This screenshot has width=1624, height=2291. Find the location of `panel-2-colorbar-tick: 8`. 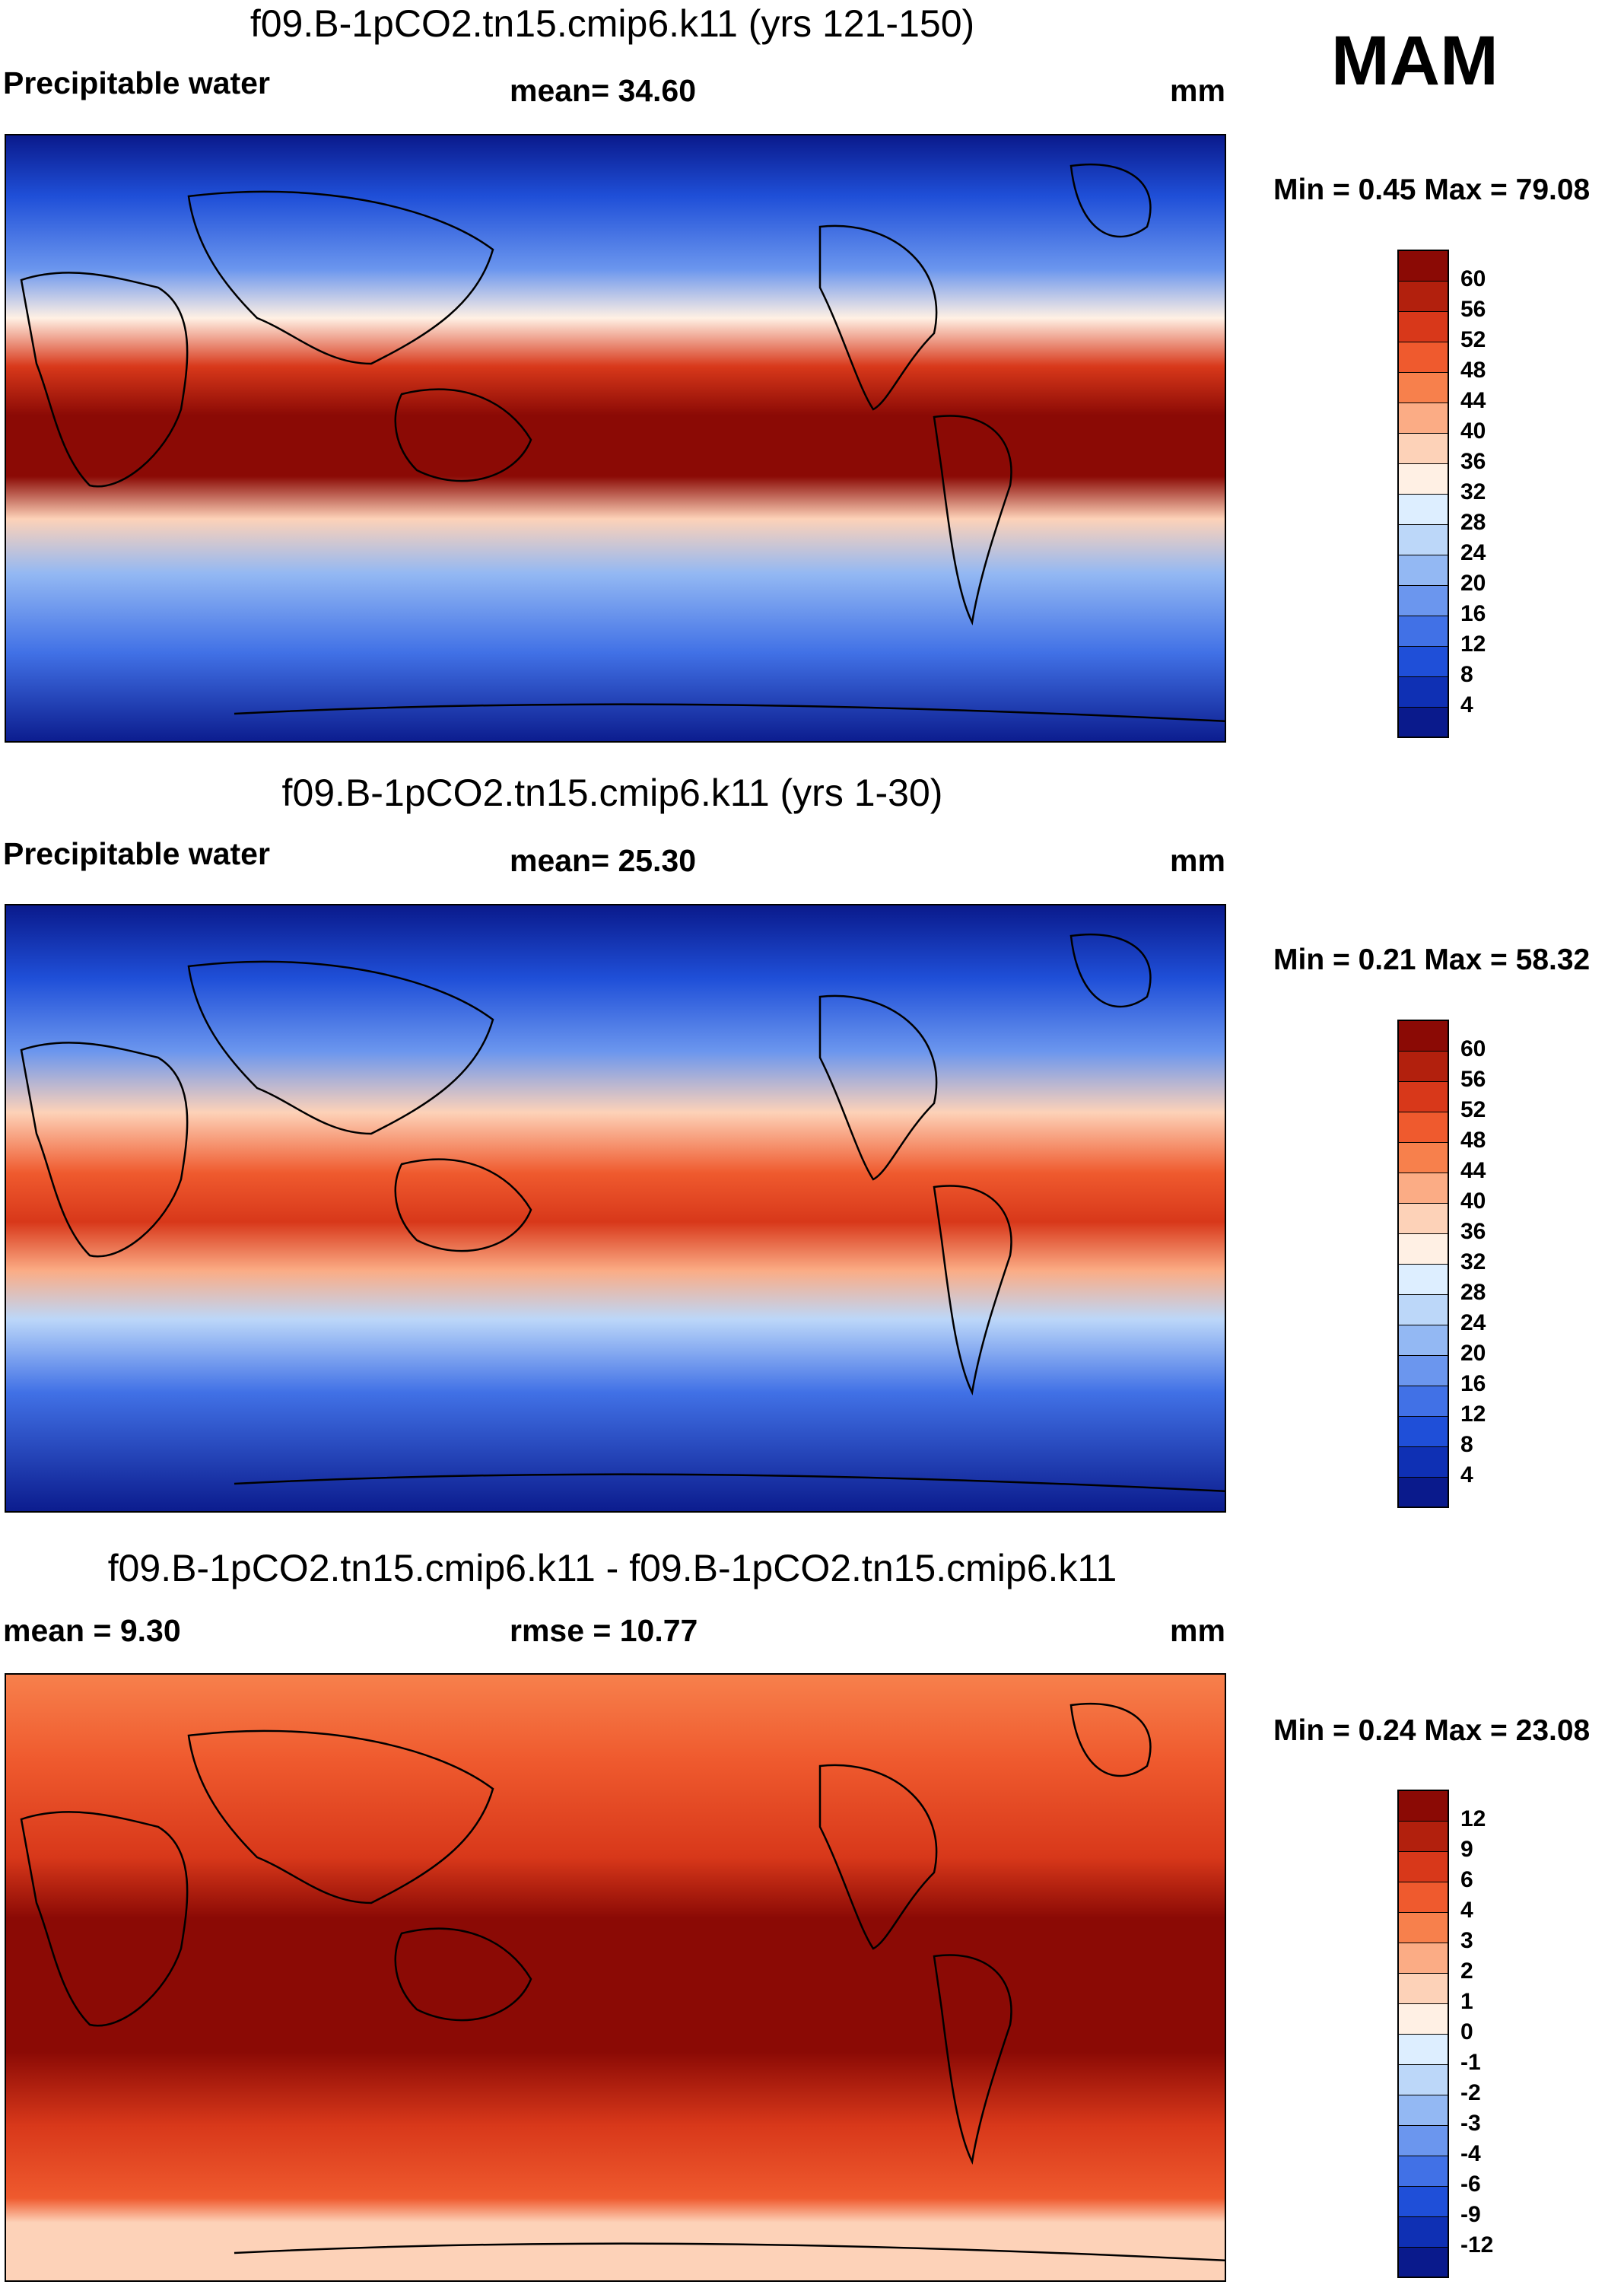

panel-2-colorbar-tick: 8 is located at coordinates (1466, 1444).